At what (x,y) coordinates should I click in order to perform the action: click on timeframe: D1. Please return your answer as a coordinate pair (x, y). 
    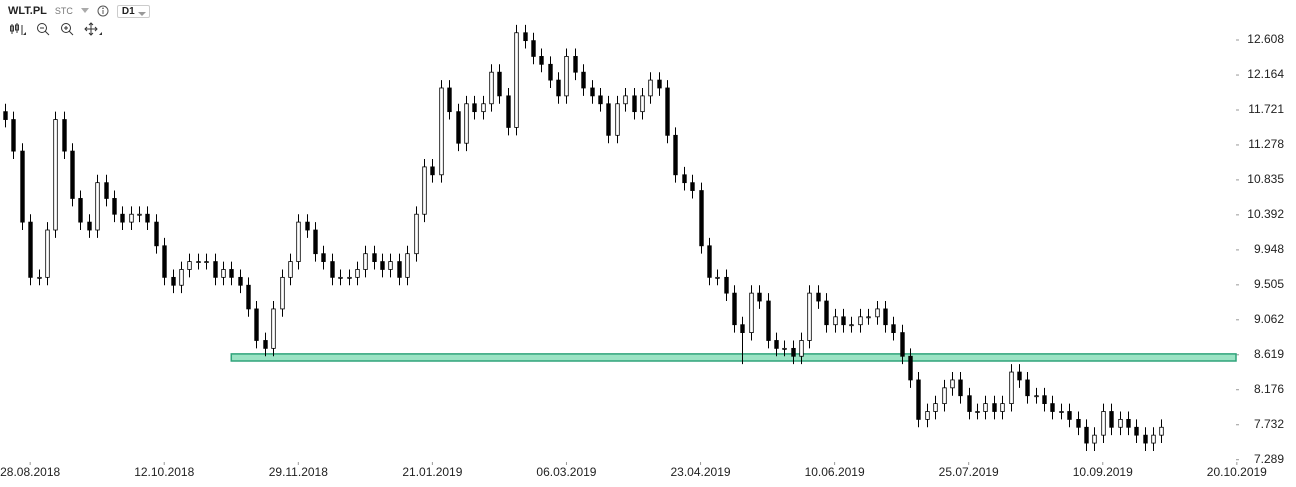
    Looking at the image, I should click on (133, 11).